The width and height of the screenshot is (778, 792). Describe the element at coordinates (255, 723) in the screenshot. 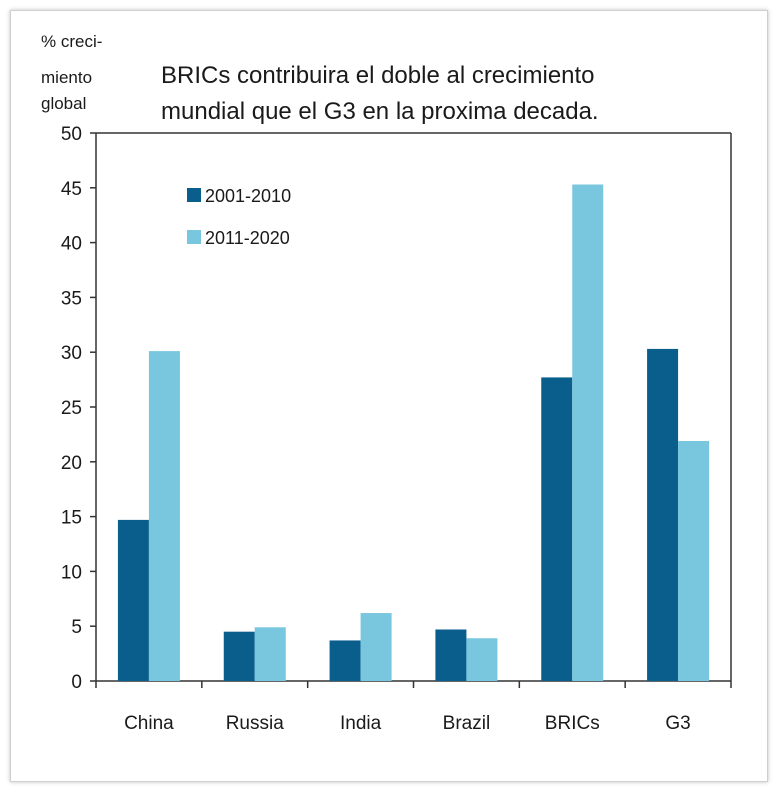

I see `x-tick-label: Russia` at that location.